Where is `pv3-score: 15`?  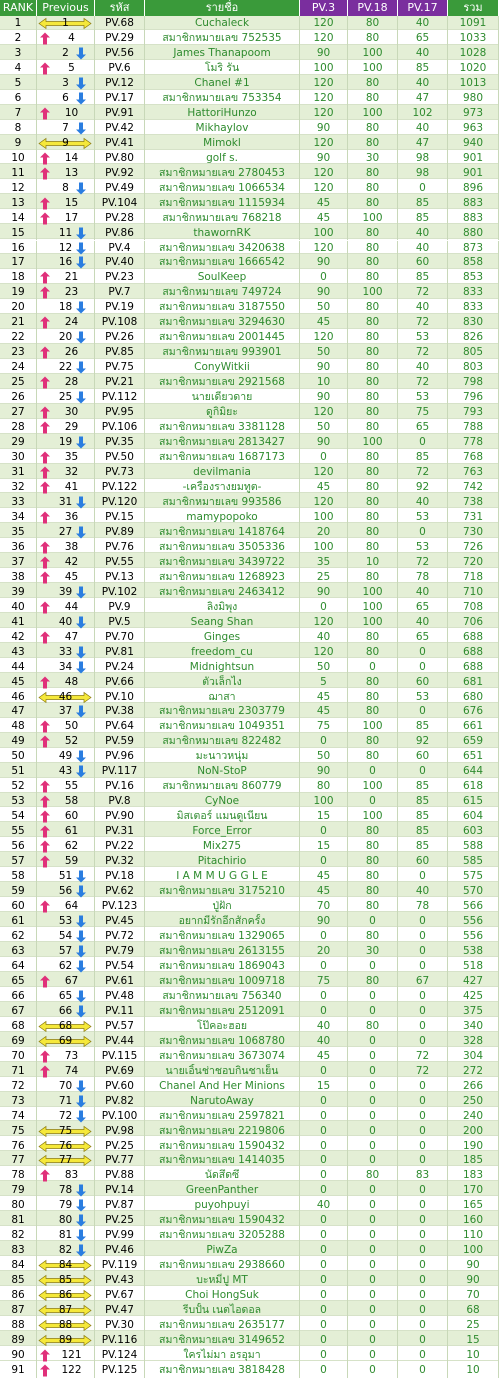 pv3-score: 15 is located at coordinates (324, 1086).